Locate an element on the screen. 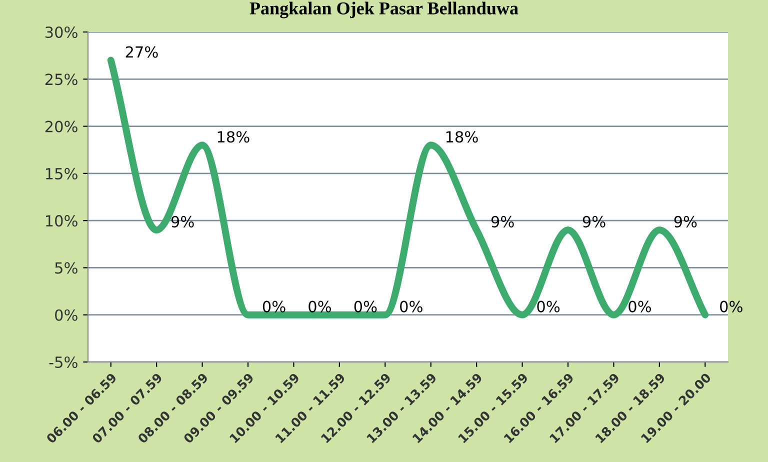  y-tick-label: 5% is located at coordinates (66, 268).